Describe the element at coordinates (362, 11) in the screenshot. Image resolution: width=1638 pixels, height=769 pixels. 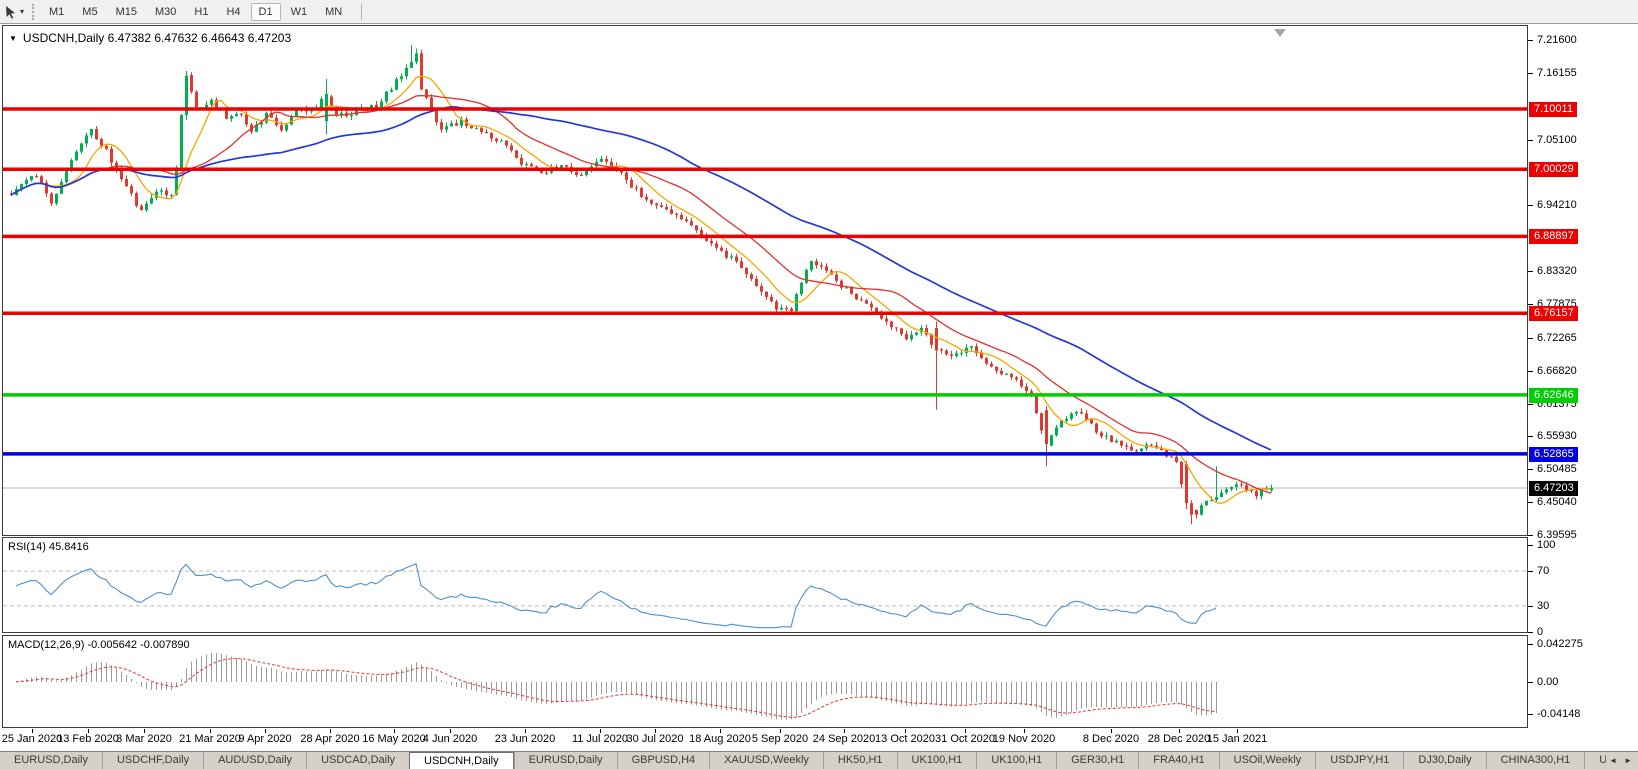
I see `toolbar-separator` at that location.